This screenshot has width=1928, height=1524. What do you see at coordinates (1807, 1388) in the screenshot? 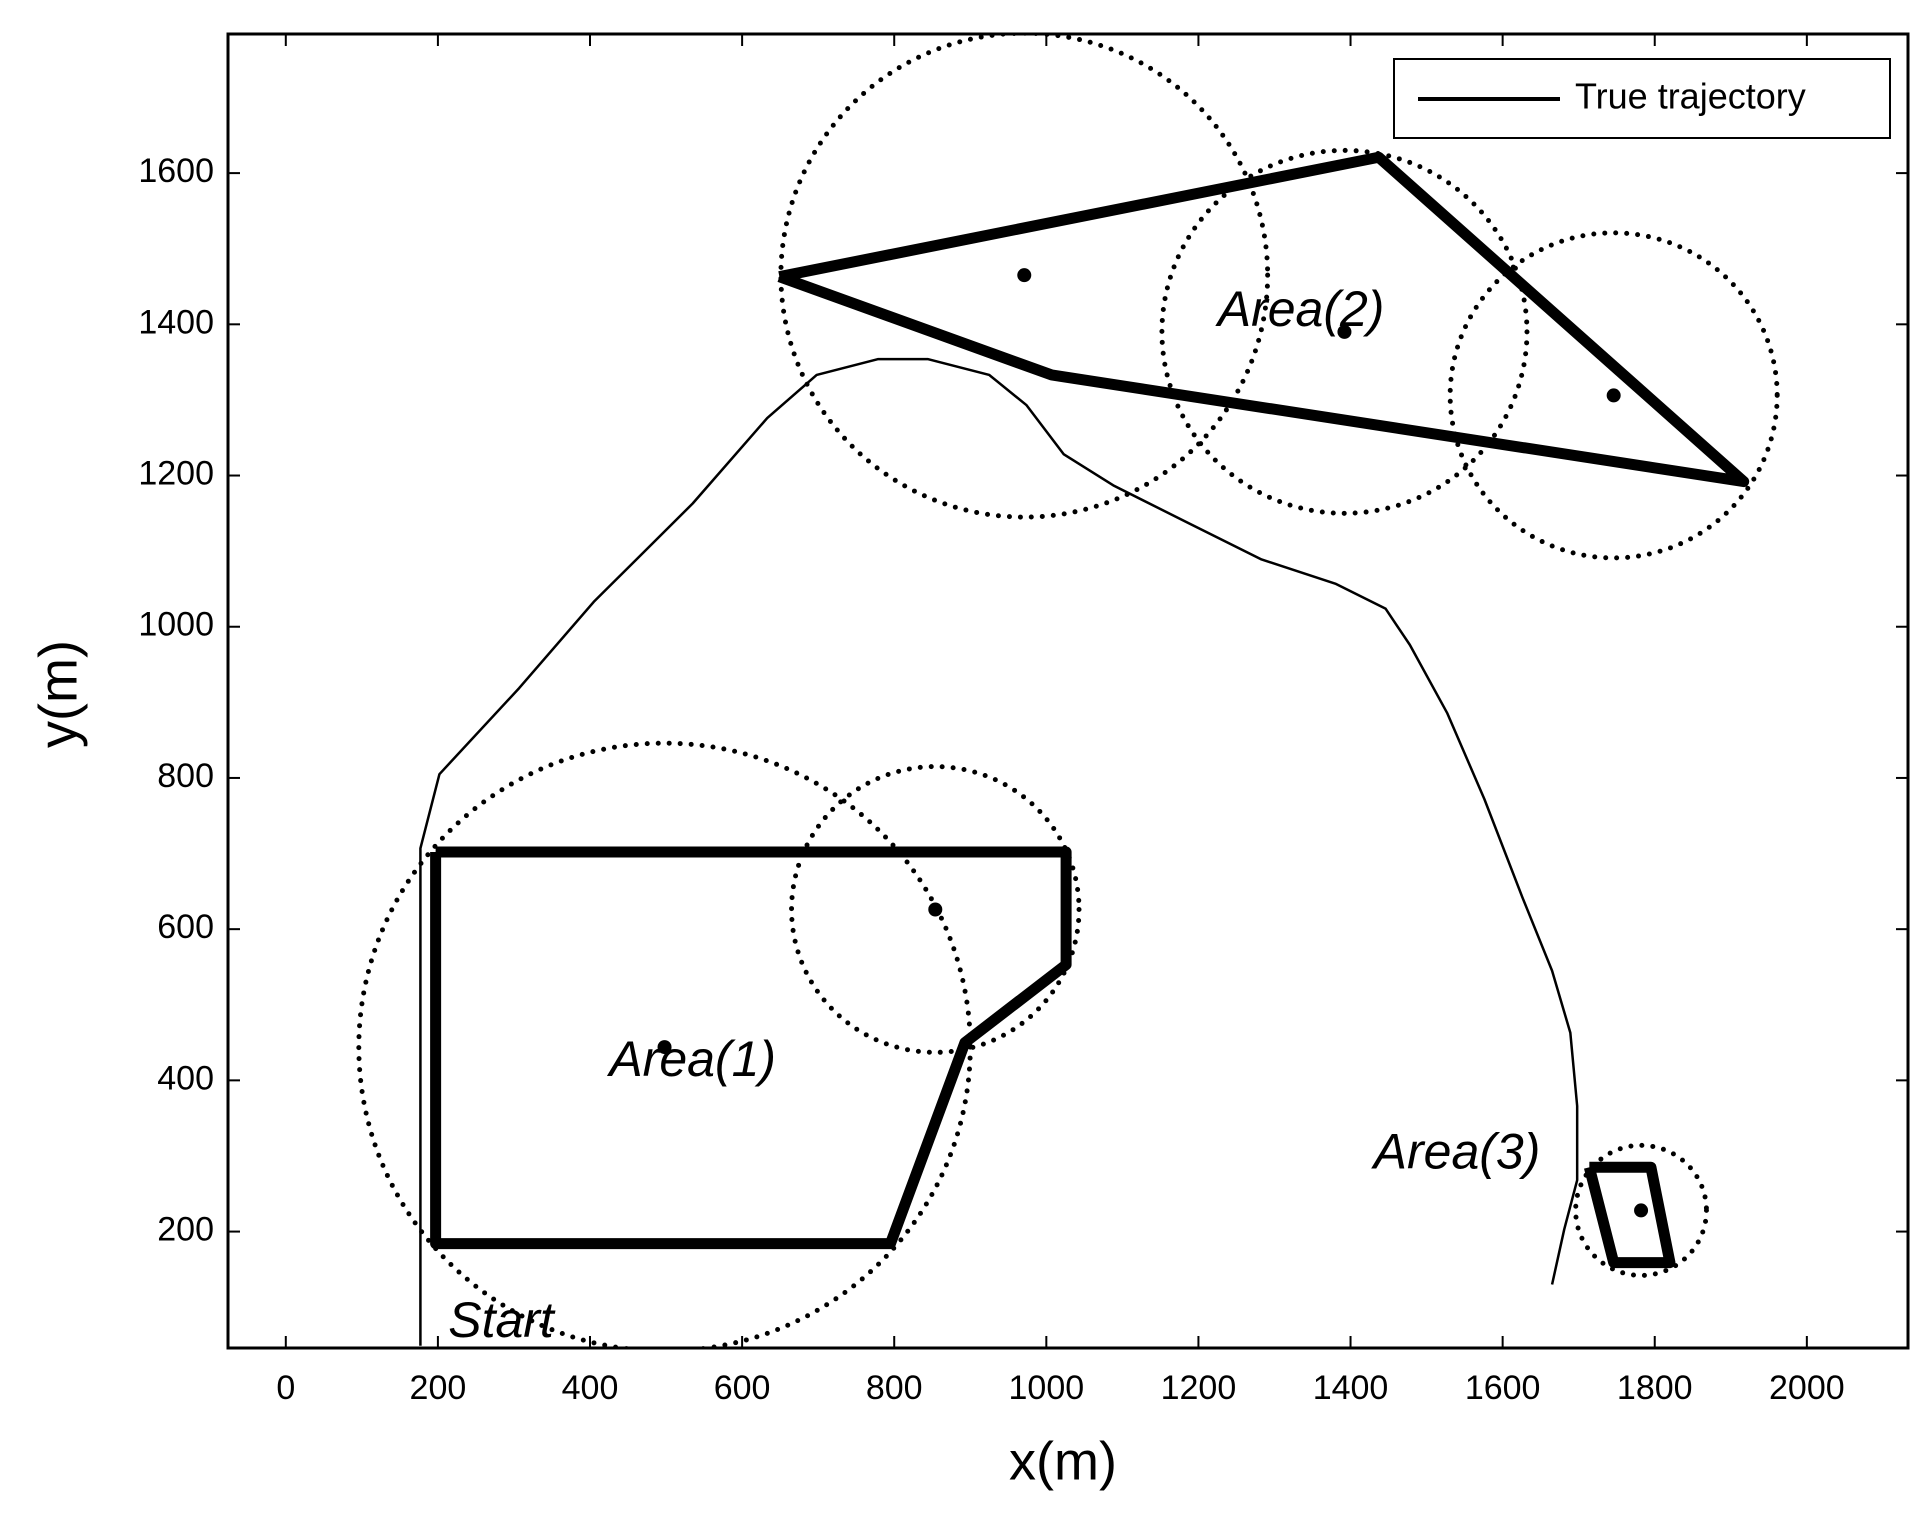
I see `x-tick-label: 2000` at bounding box center [1807, 1388].